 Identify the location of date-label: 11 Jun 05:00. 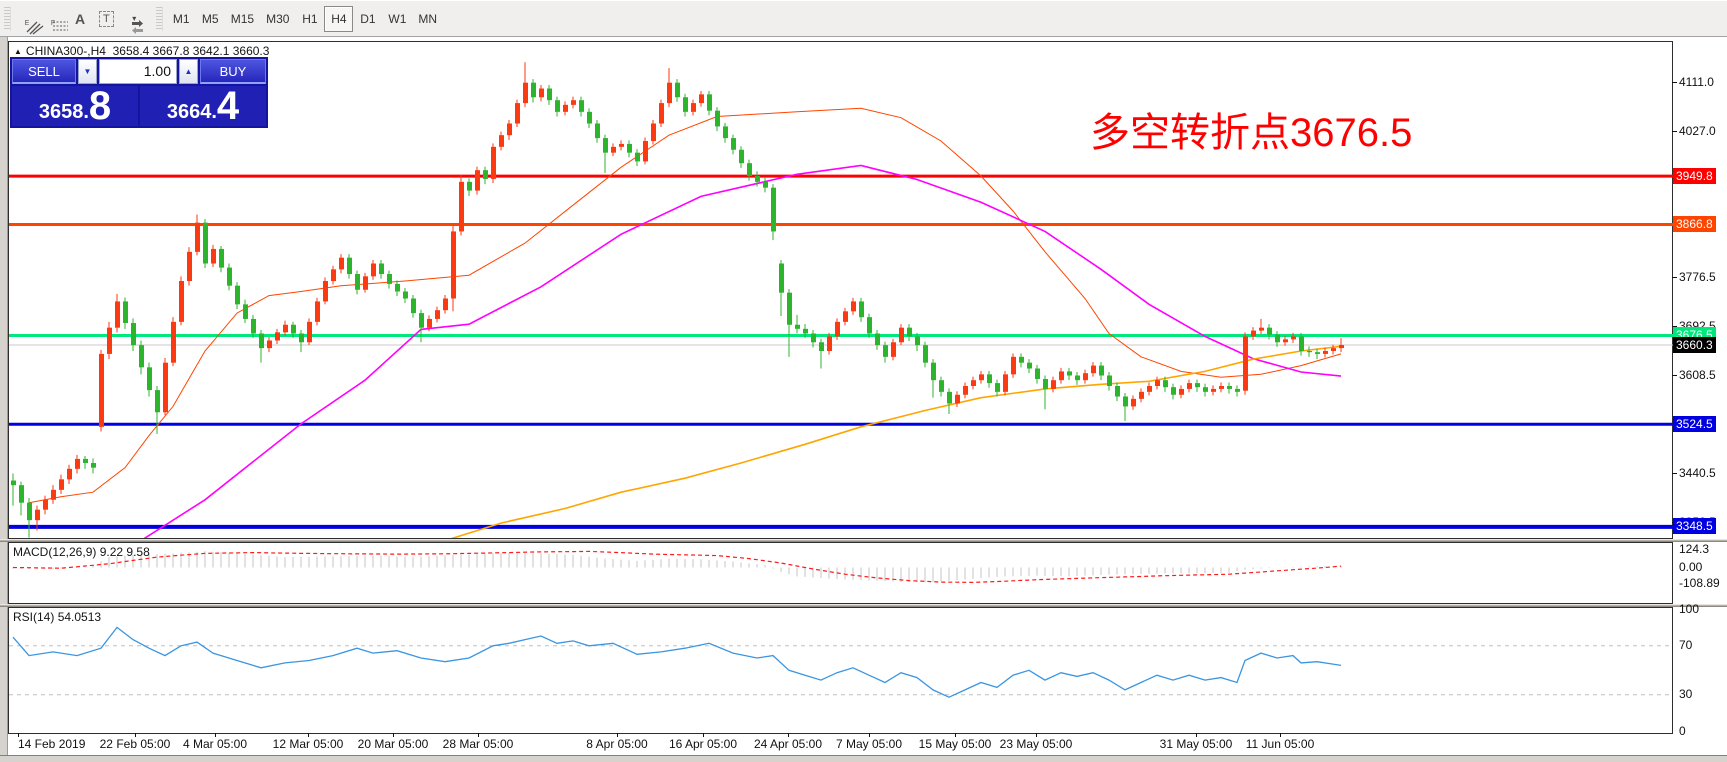
(1280, 744).